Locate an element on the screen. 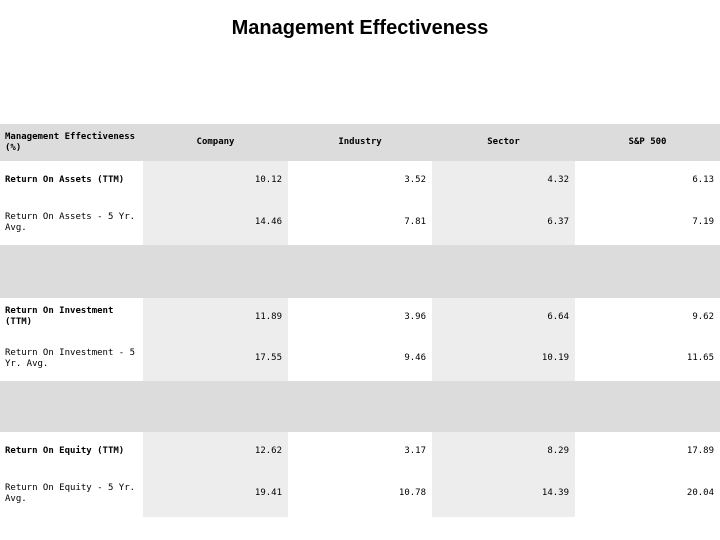  row-label: Return On Equity - 5 Yr. Avg. is located at coordinates (70, 493).